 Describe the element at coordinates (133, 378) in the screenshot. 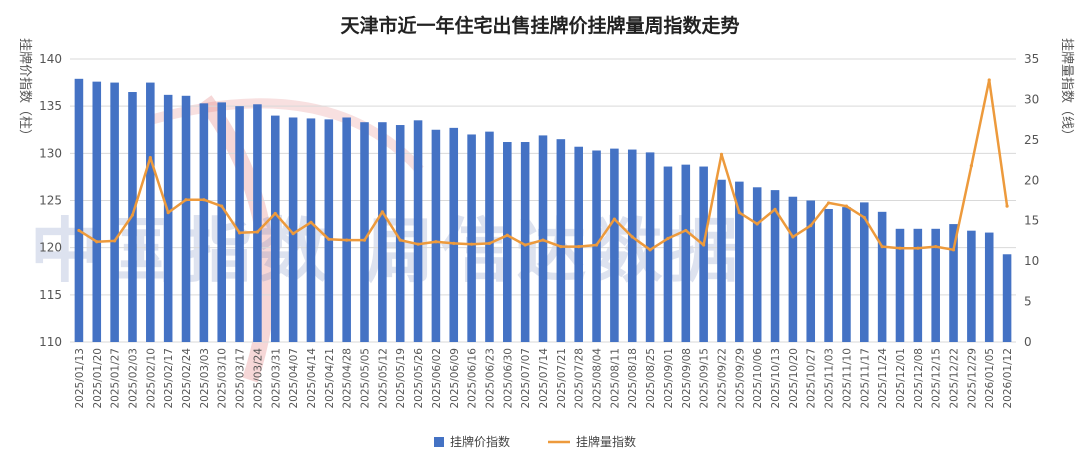

I see `x-tick-label: 2025/02/03` at that location.